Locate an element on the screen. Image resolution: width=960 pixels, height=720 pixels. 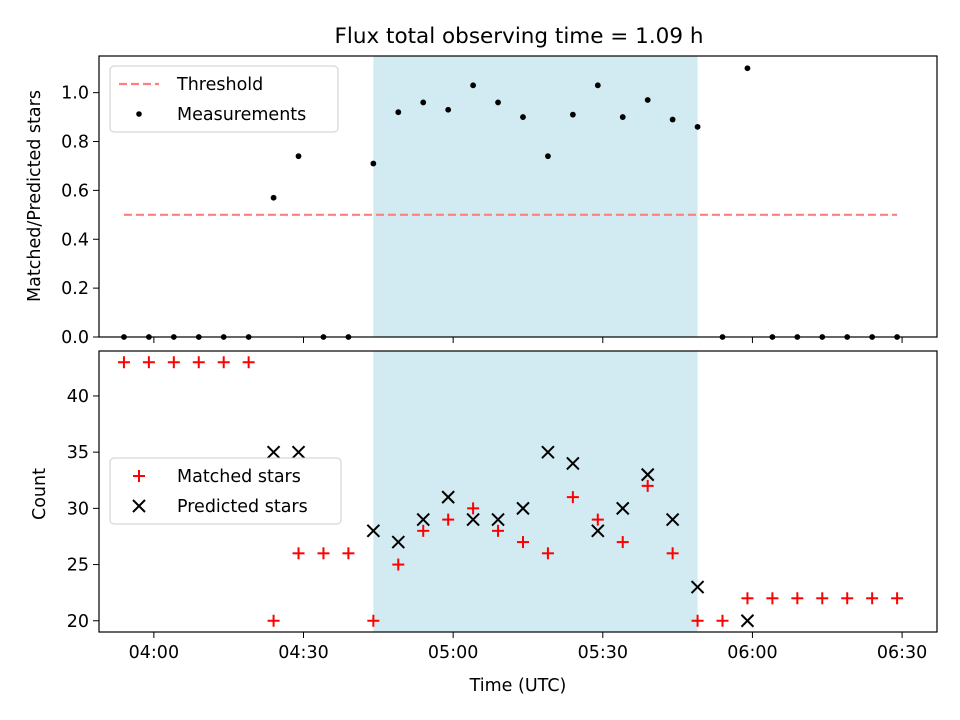
ratio-ytick-label: 0.2 is located at coordinates (75, 289).